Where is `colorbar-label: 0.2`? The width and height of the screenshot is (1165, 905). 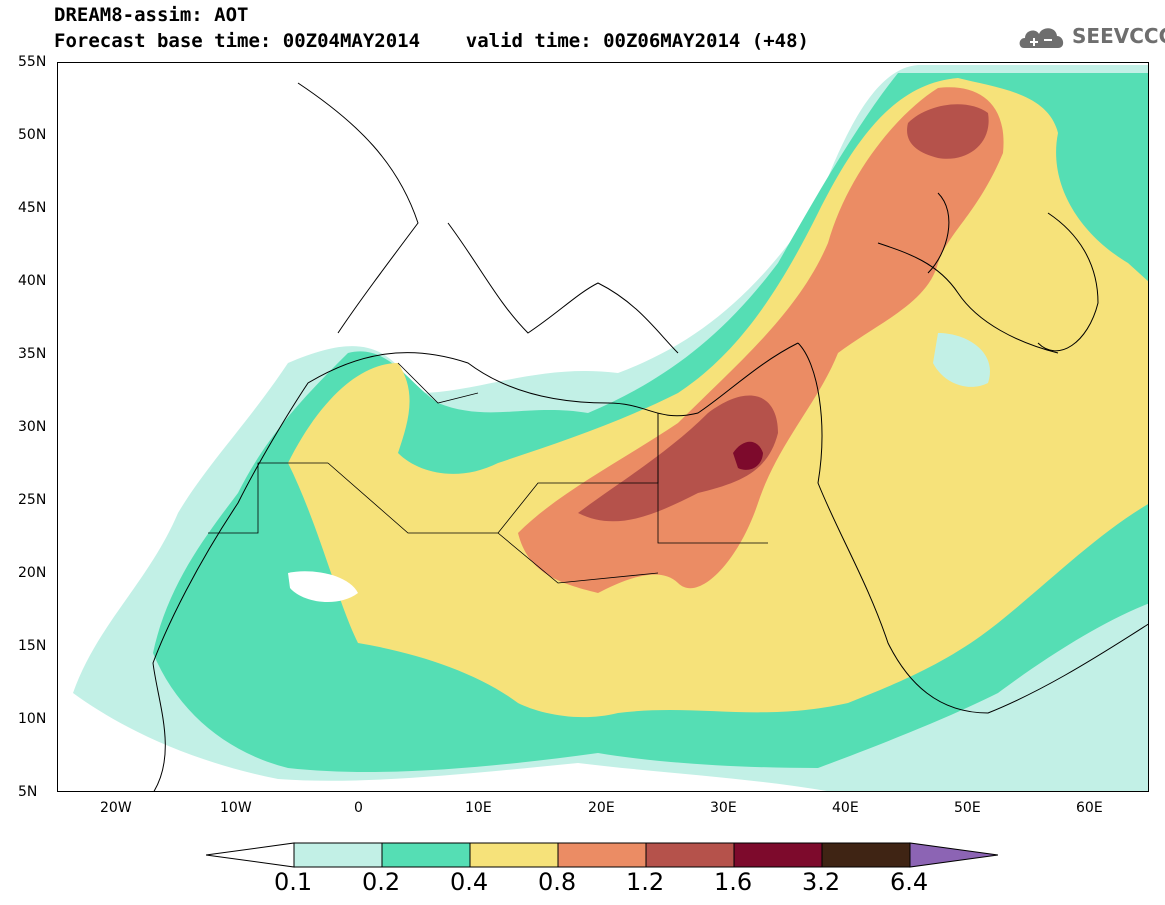
colorbar-label: 0.2 is located at coordinates (381, 882).